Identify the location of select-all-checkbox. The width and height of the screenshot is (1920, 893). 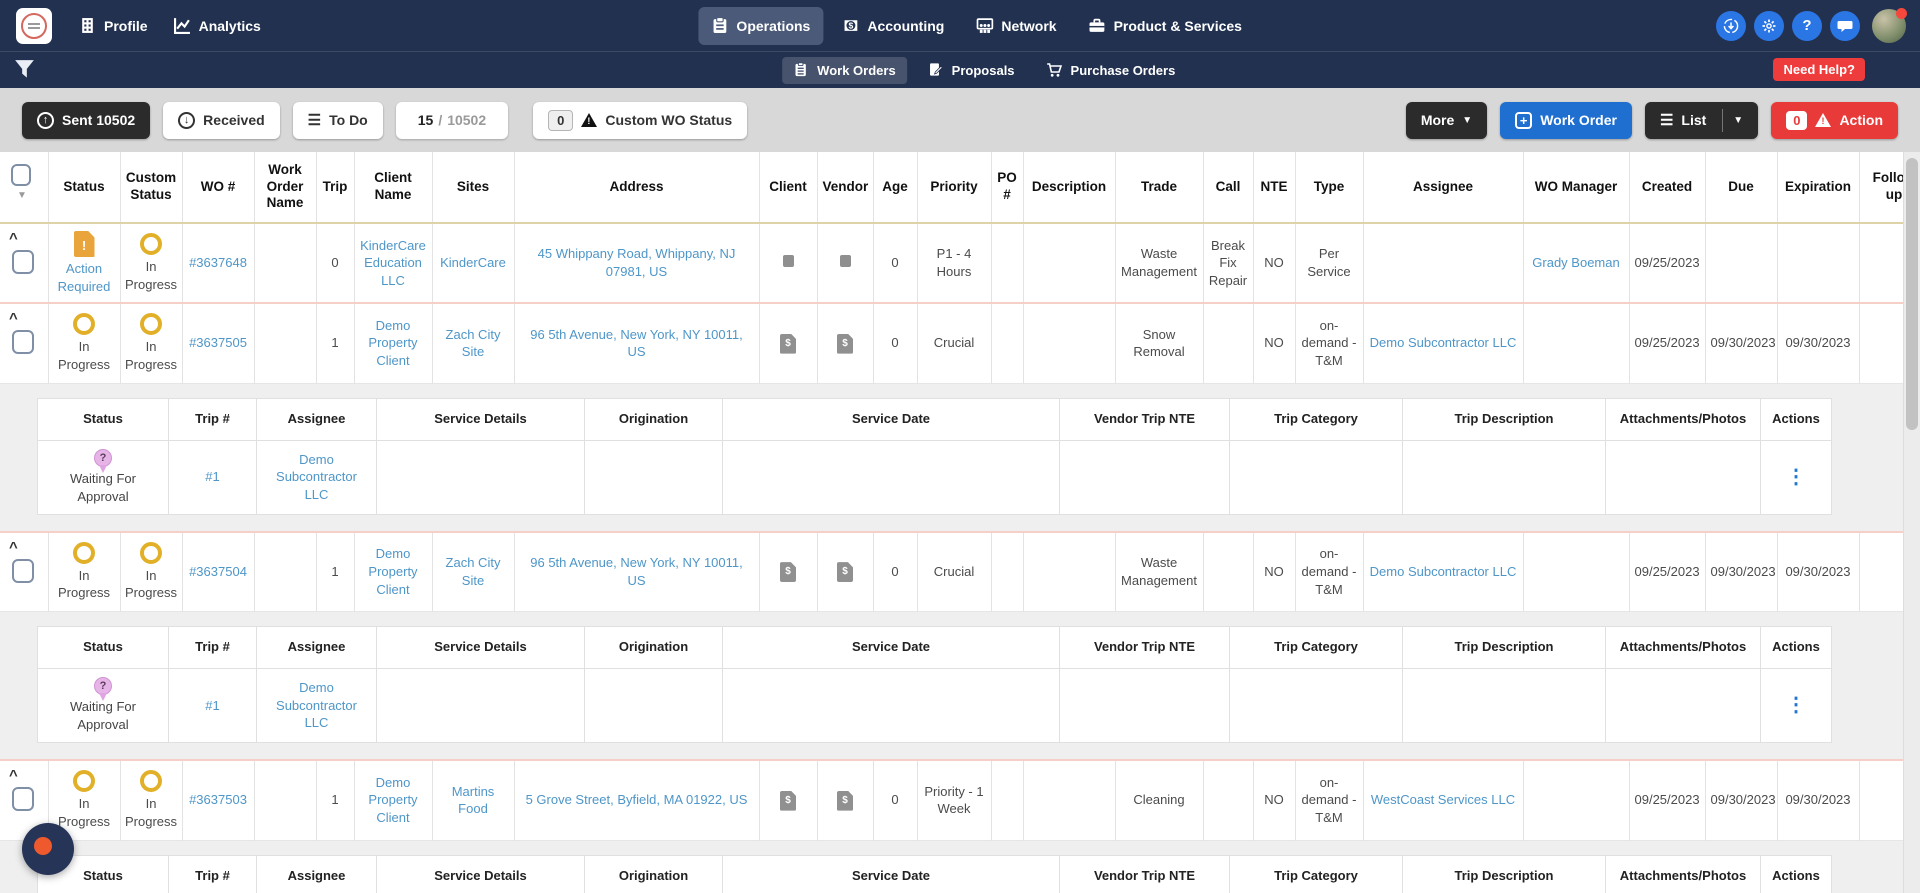
(21, 175).